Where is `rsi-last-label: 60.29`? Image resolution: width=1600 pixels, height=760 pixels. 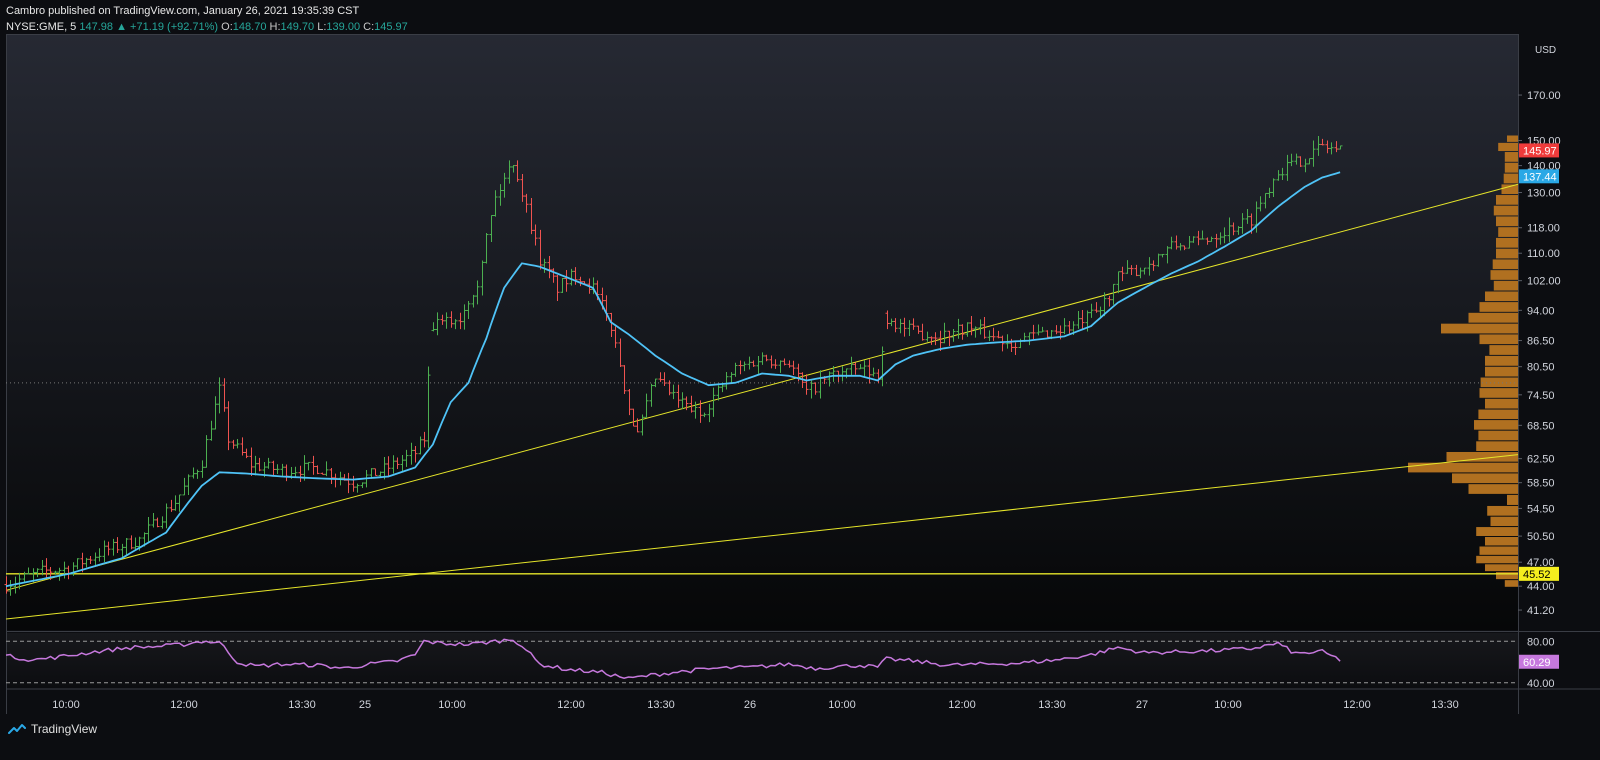 rsi-last-label: 60.29 is located at coordinates (1537, 663).